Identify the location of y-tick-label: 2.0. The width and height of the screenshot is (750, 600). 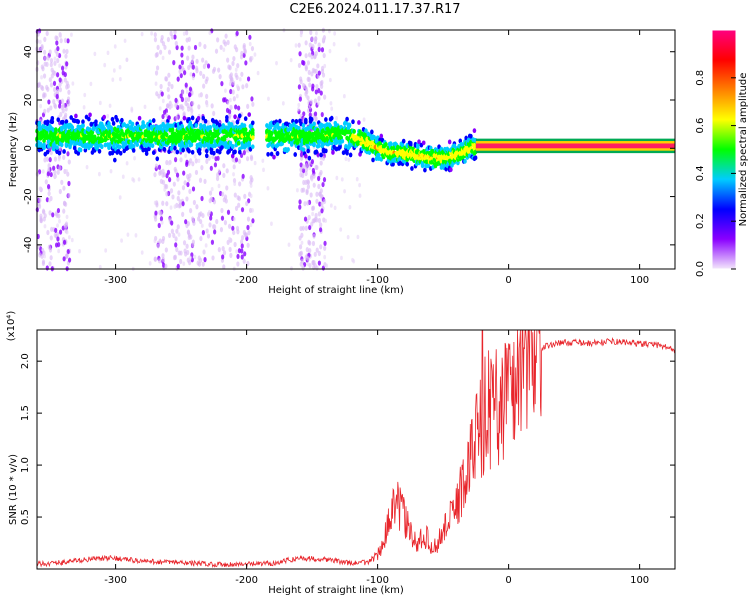
(25, 361).